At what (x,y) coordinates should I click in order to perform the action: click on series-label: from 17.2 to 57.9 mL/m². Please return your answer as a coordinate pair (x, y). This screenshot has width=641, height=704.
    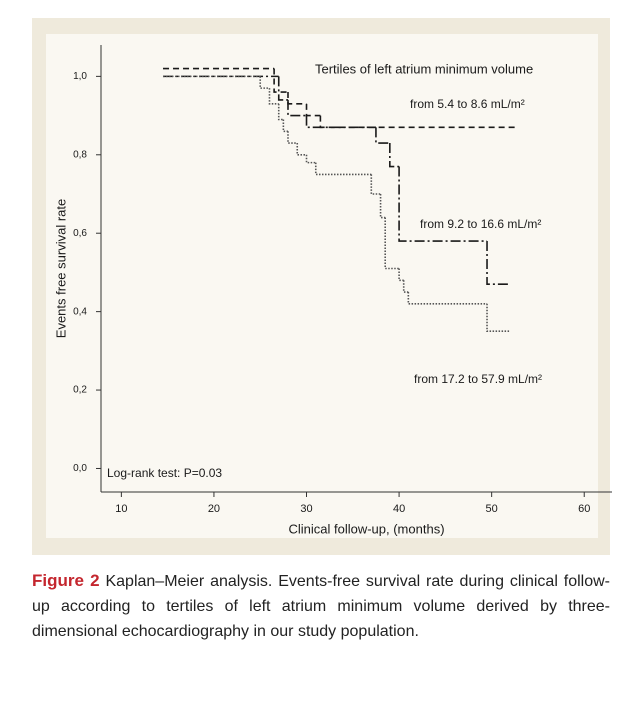
    Looking at the image, I should click on (478, 379).